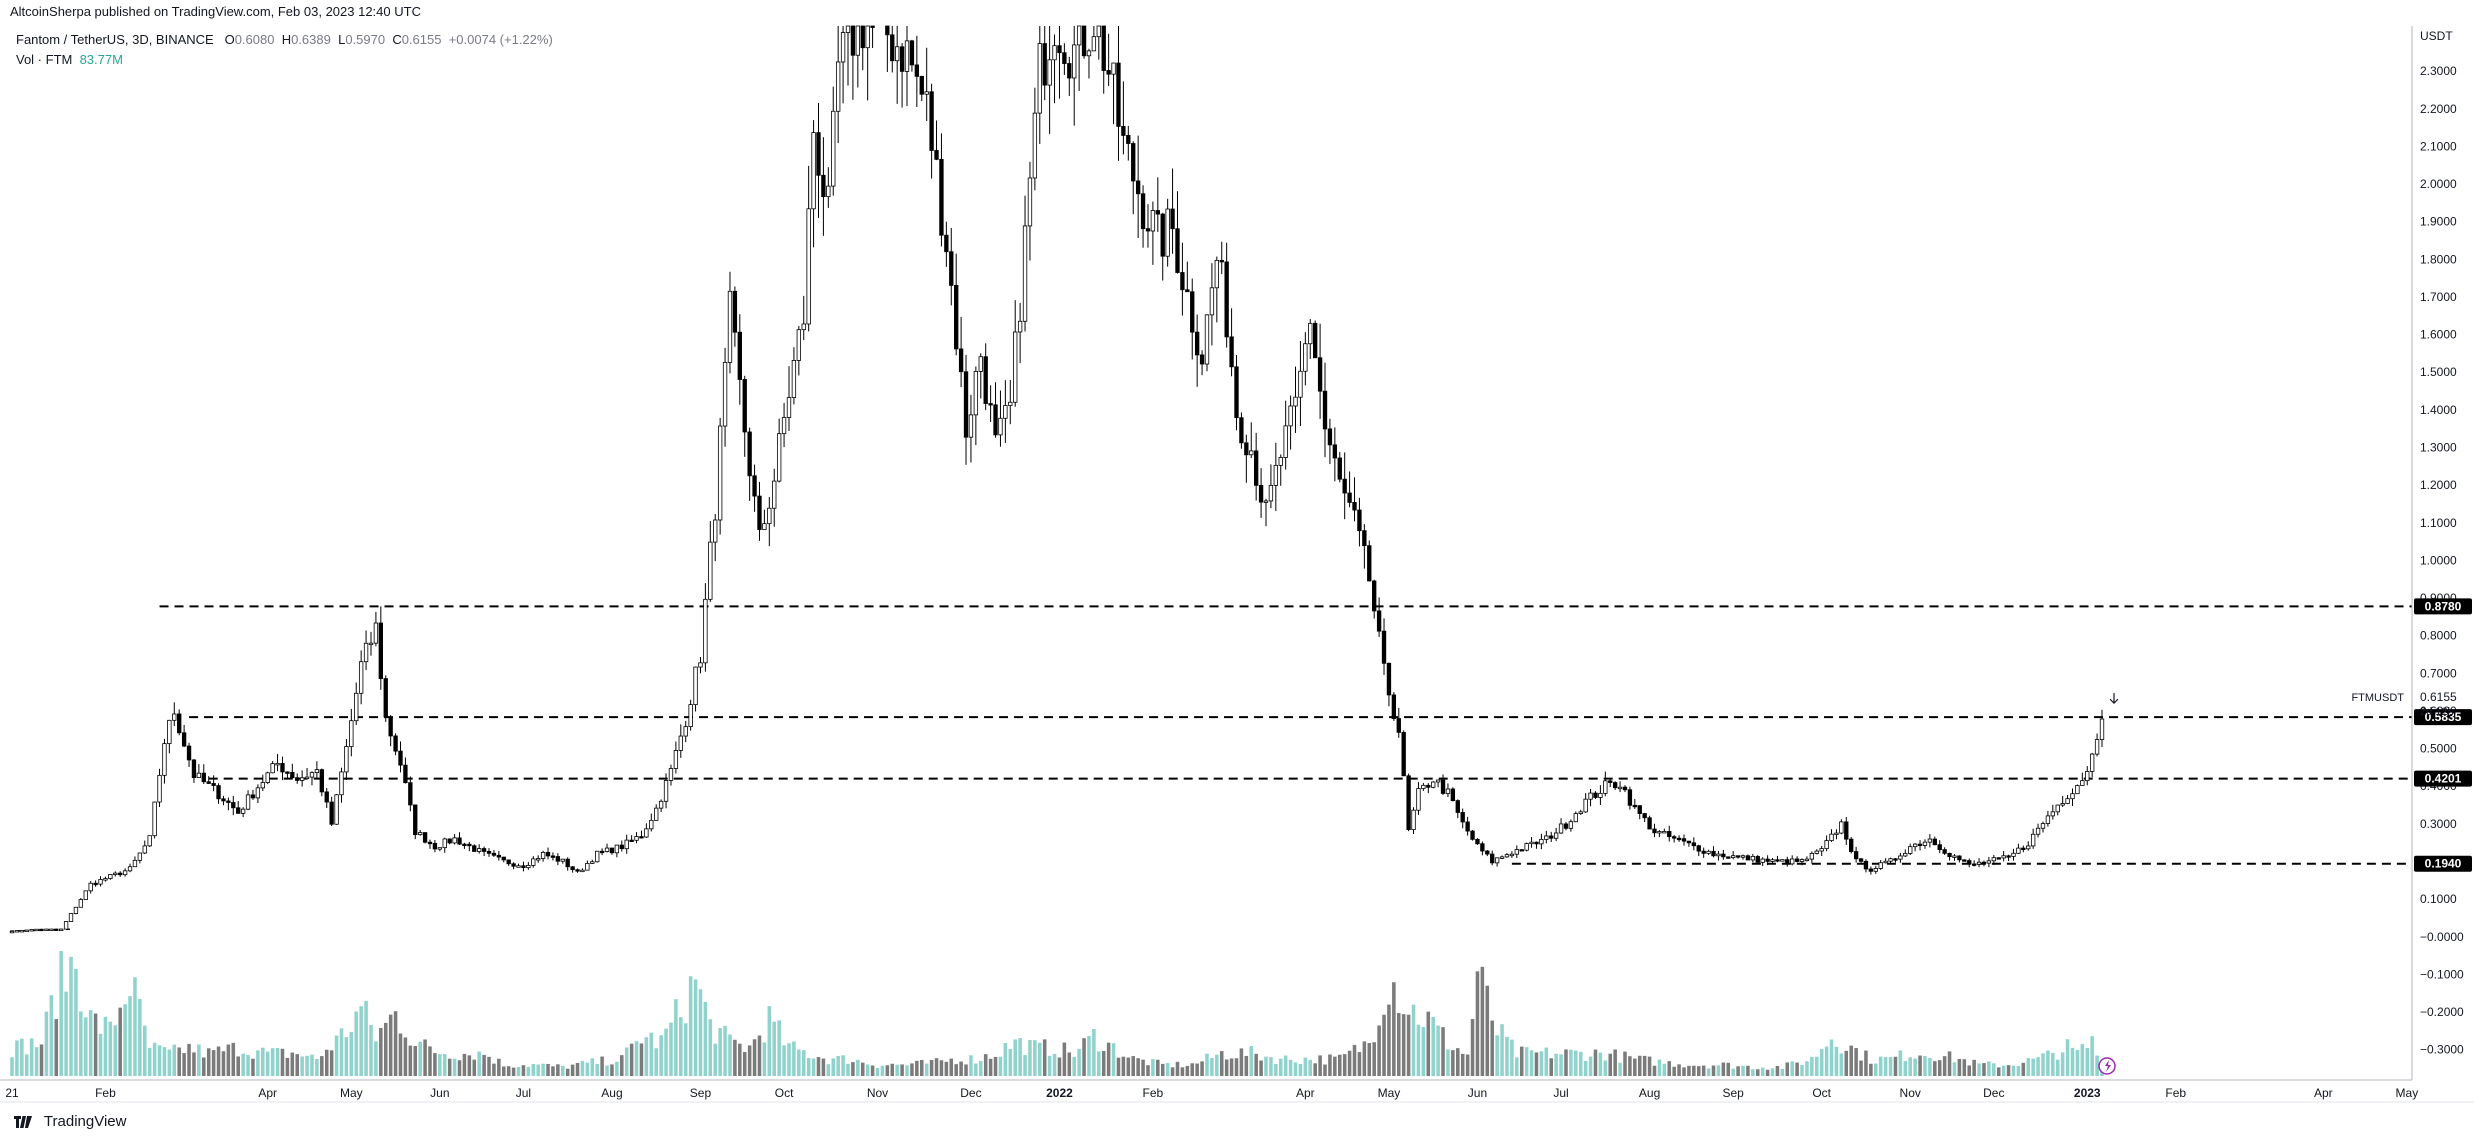  Describe the element at coordinates (2438, 673) in the screenshot. I see `price-tick-label: 0.7000` at that location.